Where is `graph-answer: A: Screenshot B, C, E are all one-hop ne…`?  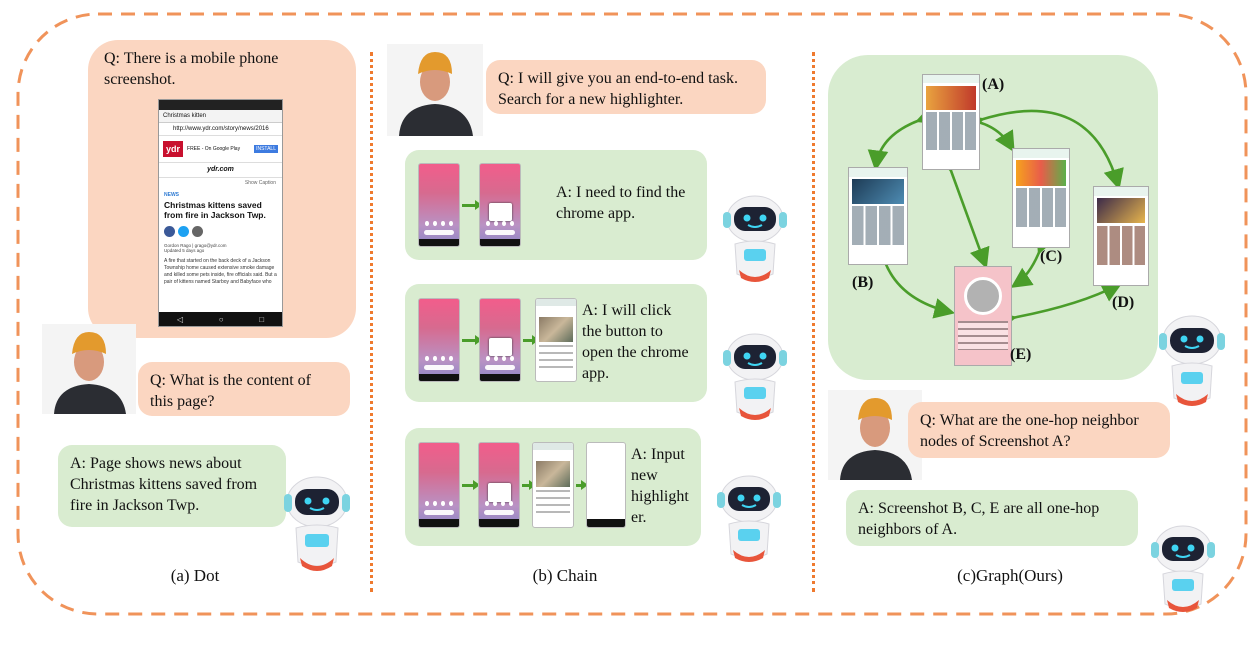 graph-answer: A: Screenshot B, C, E are all one-hop ne… is located at coordinates (979, 519).